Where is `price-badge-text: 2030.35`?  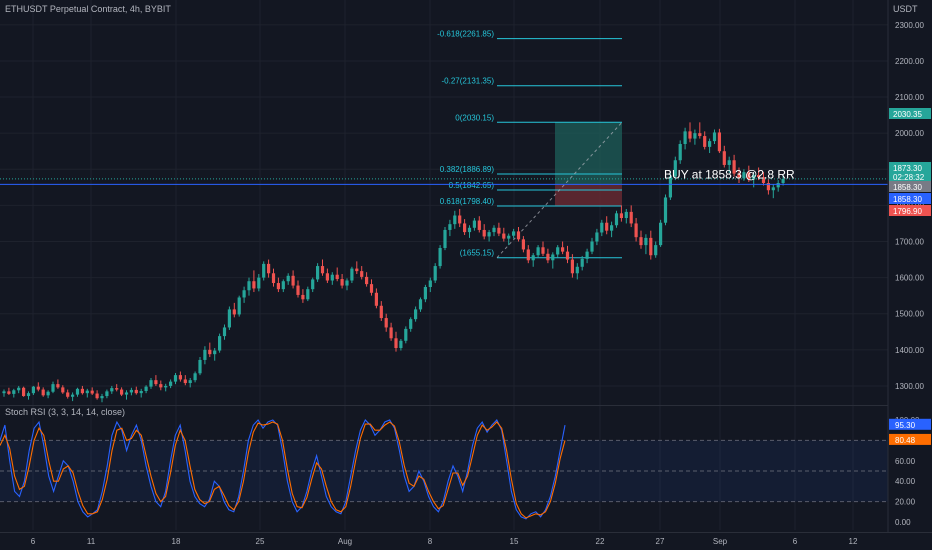 price-badge-text: 2030.35 is located at coordinates (907, 114).